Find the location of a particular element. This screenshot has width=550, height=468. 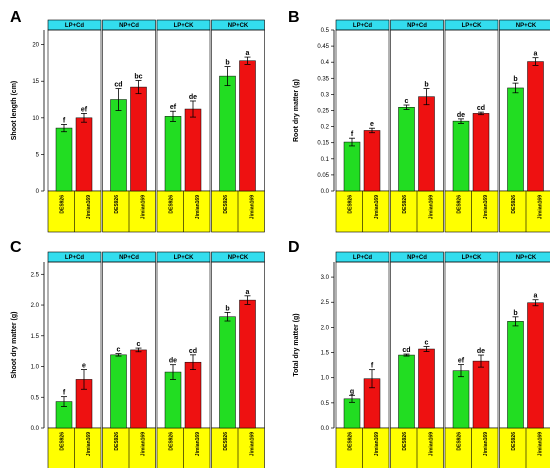

facet-np-cd: NP+Cd c DES926 b Jimian169 is located at coordinates (417, 126).